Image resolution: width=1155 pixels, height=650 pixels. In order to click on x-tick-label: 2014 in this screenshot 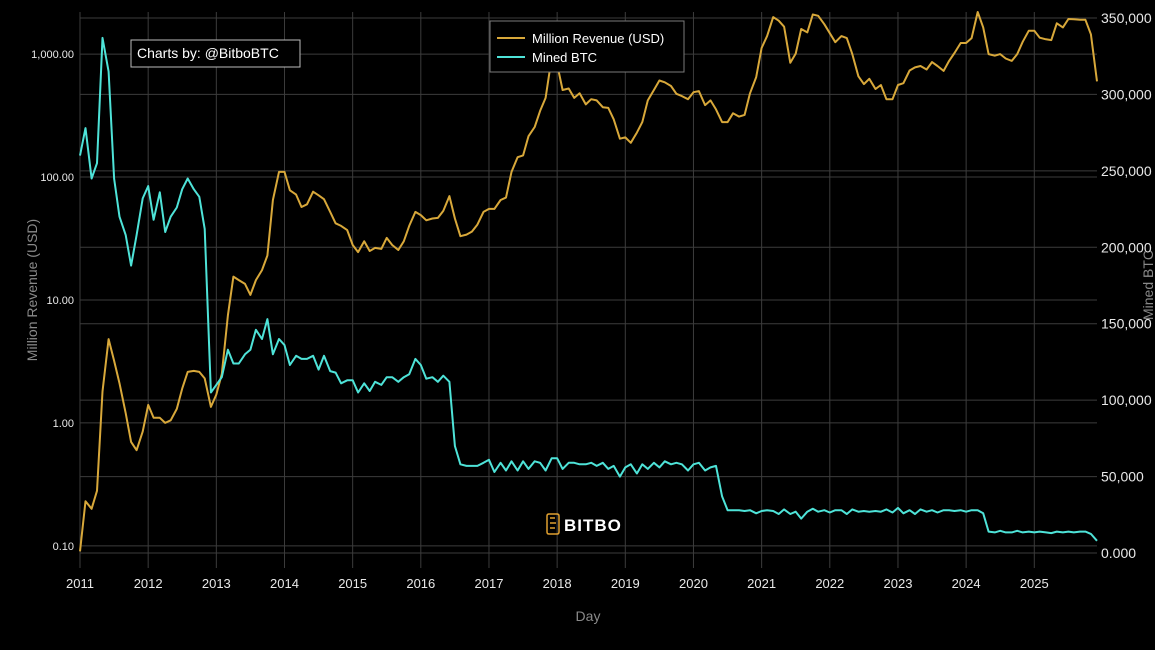, I will do `click(284, 583)`.